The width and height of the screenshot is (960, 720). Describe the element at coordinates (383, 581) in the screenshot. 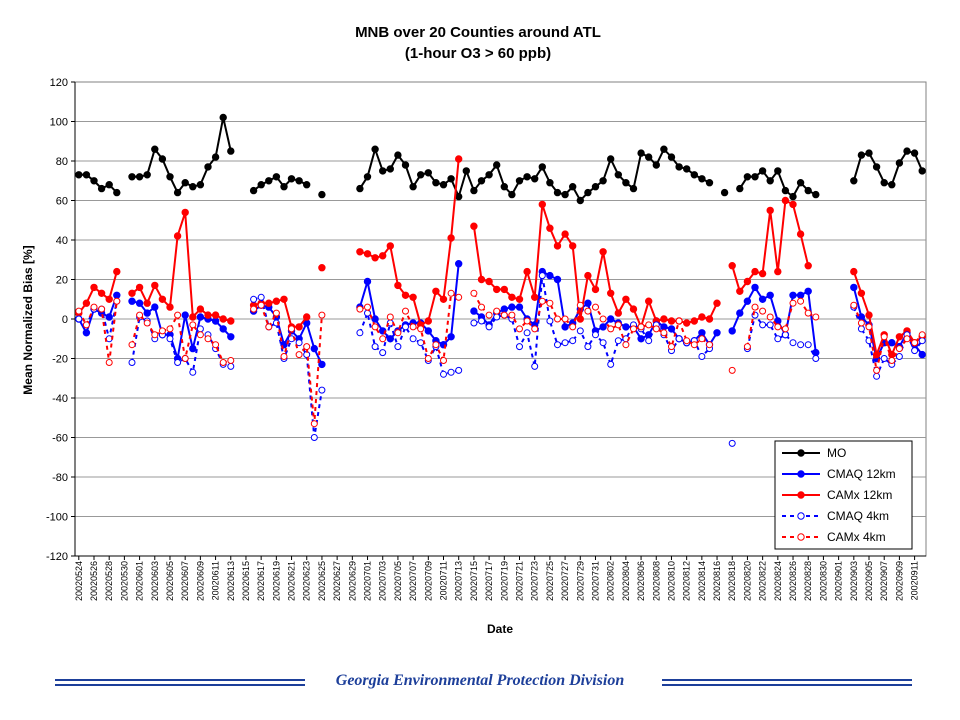

I see `x-tick-label: 20020703` at that location.